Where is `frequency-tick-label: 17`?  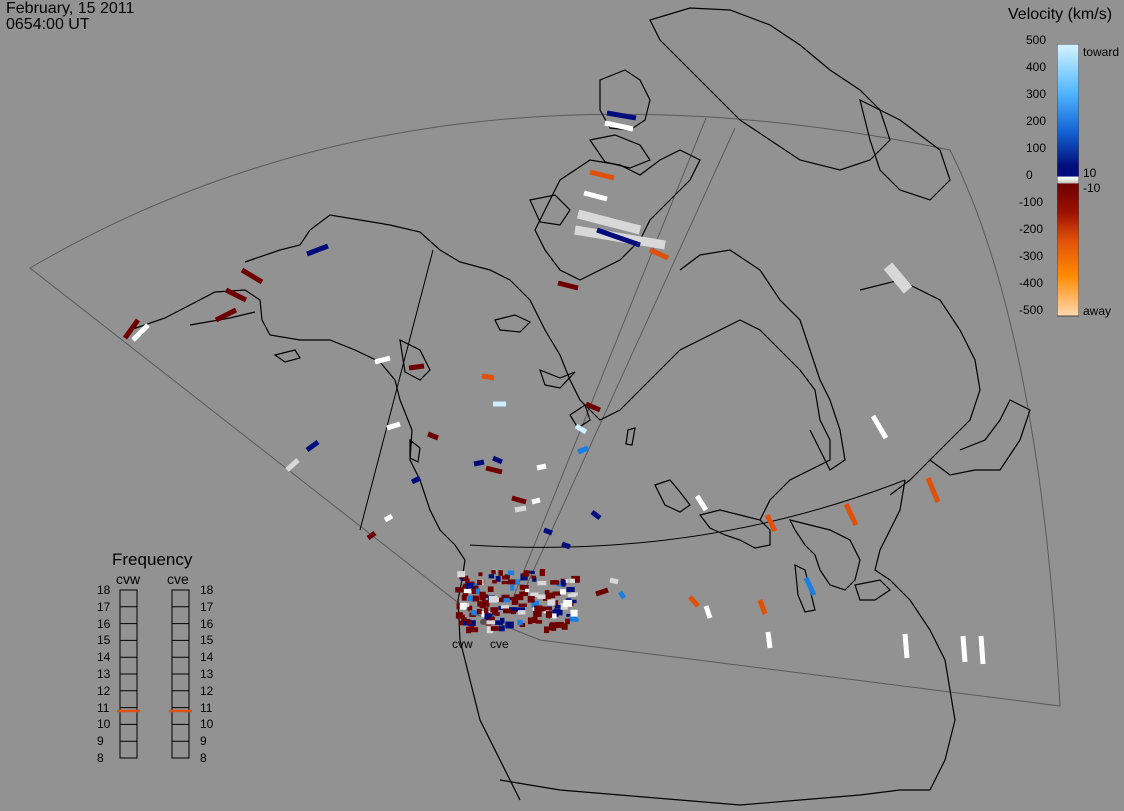 frequency-tick-label: 17 is located at coordinates (207, 606).